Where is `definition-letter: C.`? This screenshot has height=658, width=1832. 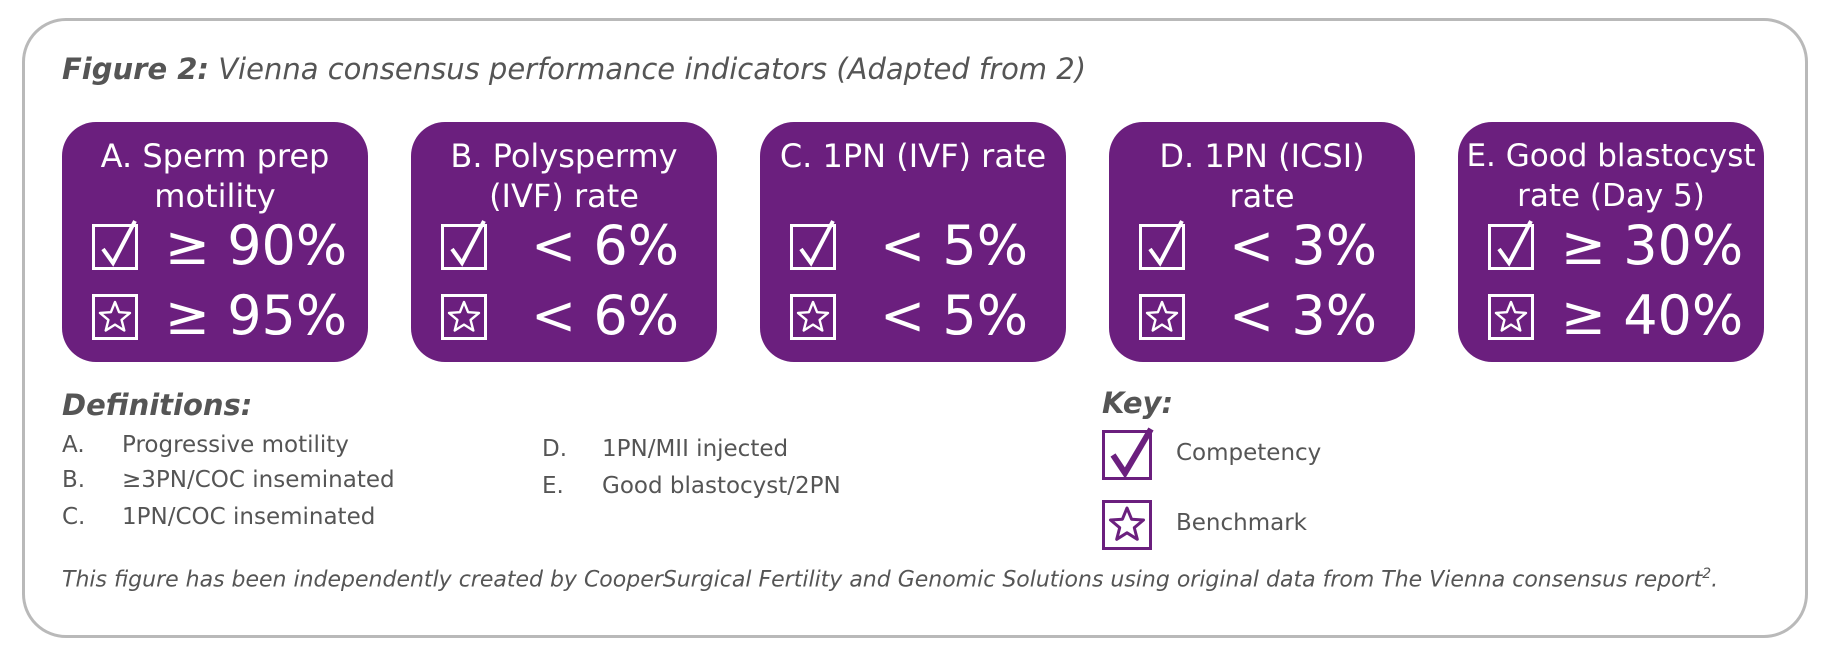 definition-letter: C. is located at coordinates (74, 517).